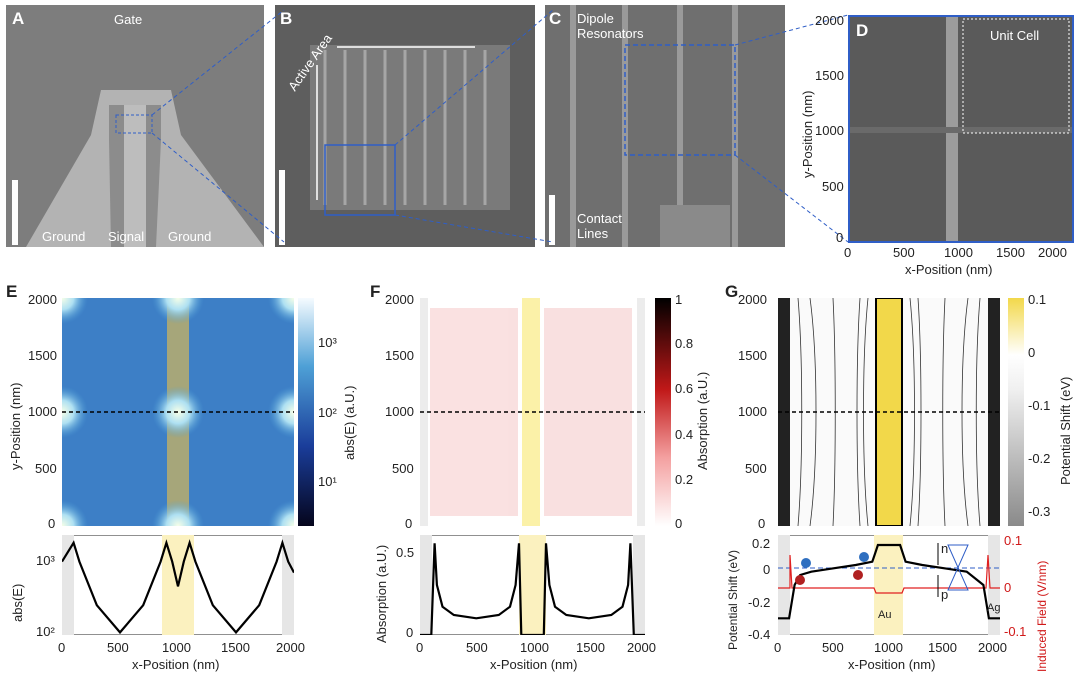 This screenshot has height=691, width=1080. I want to click on dirac-cone-icon, so click(958, 567).